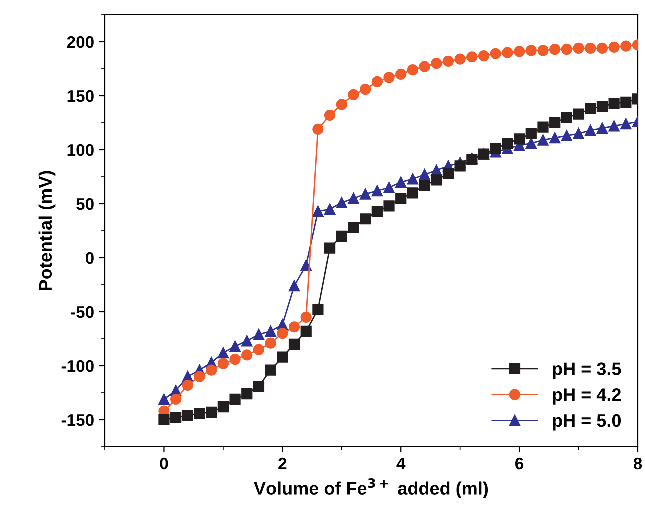 The width and height of the screenshot is (645, 515). Describe the element at coordinates (164, 464) in the screenshot. I see `x-tick-label: 0` at that location.